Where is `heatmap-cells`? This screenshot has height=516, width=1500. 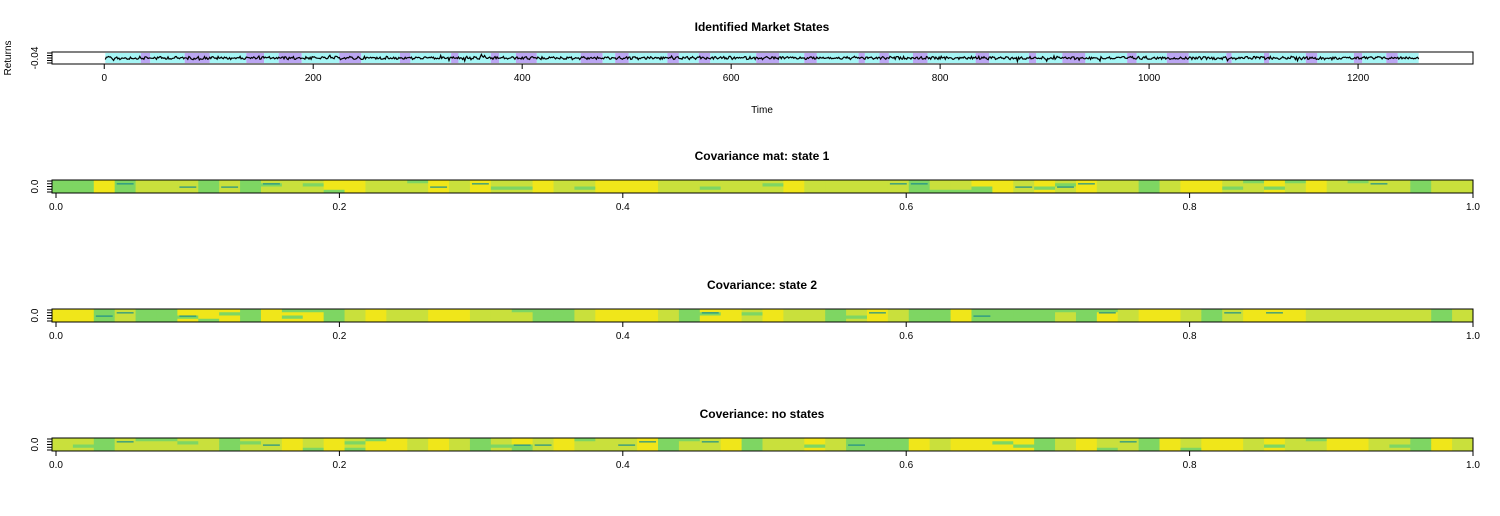 heatmap-cells is located at coordinates (763, 316).